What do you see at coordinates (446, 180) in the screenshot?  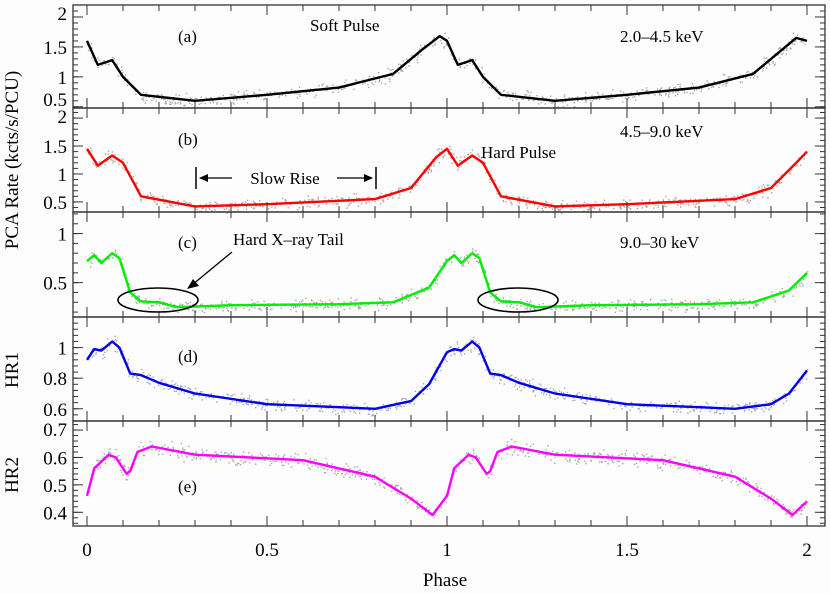 I see `scatter-points` at bounding box center [446, 180].